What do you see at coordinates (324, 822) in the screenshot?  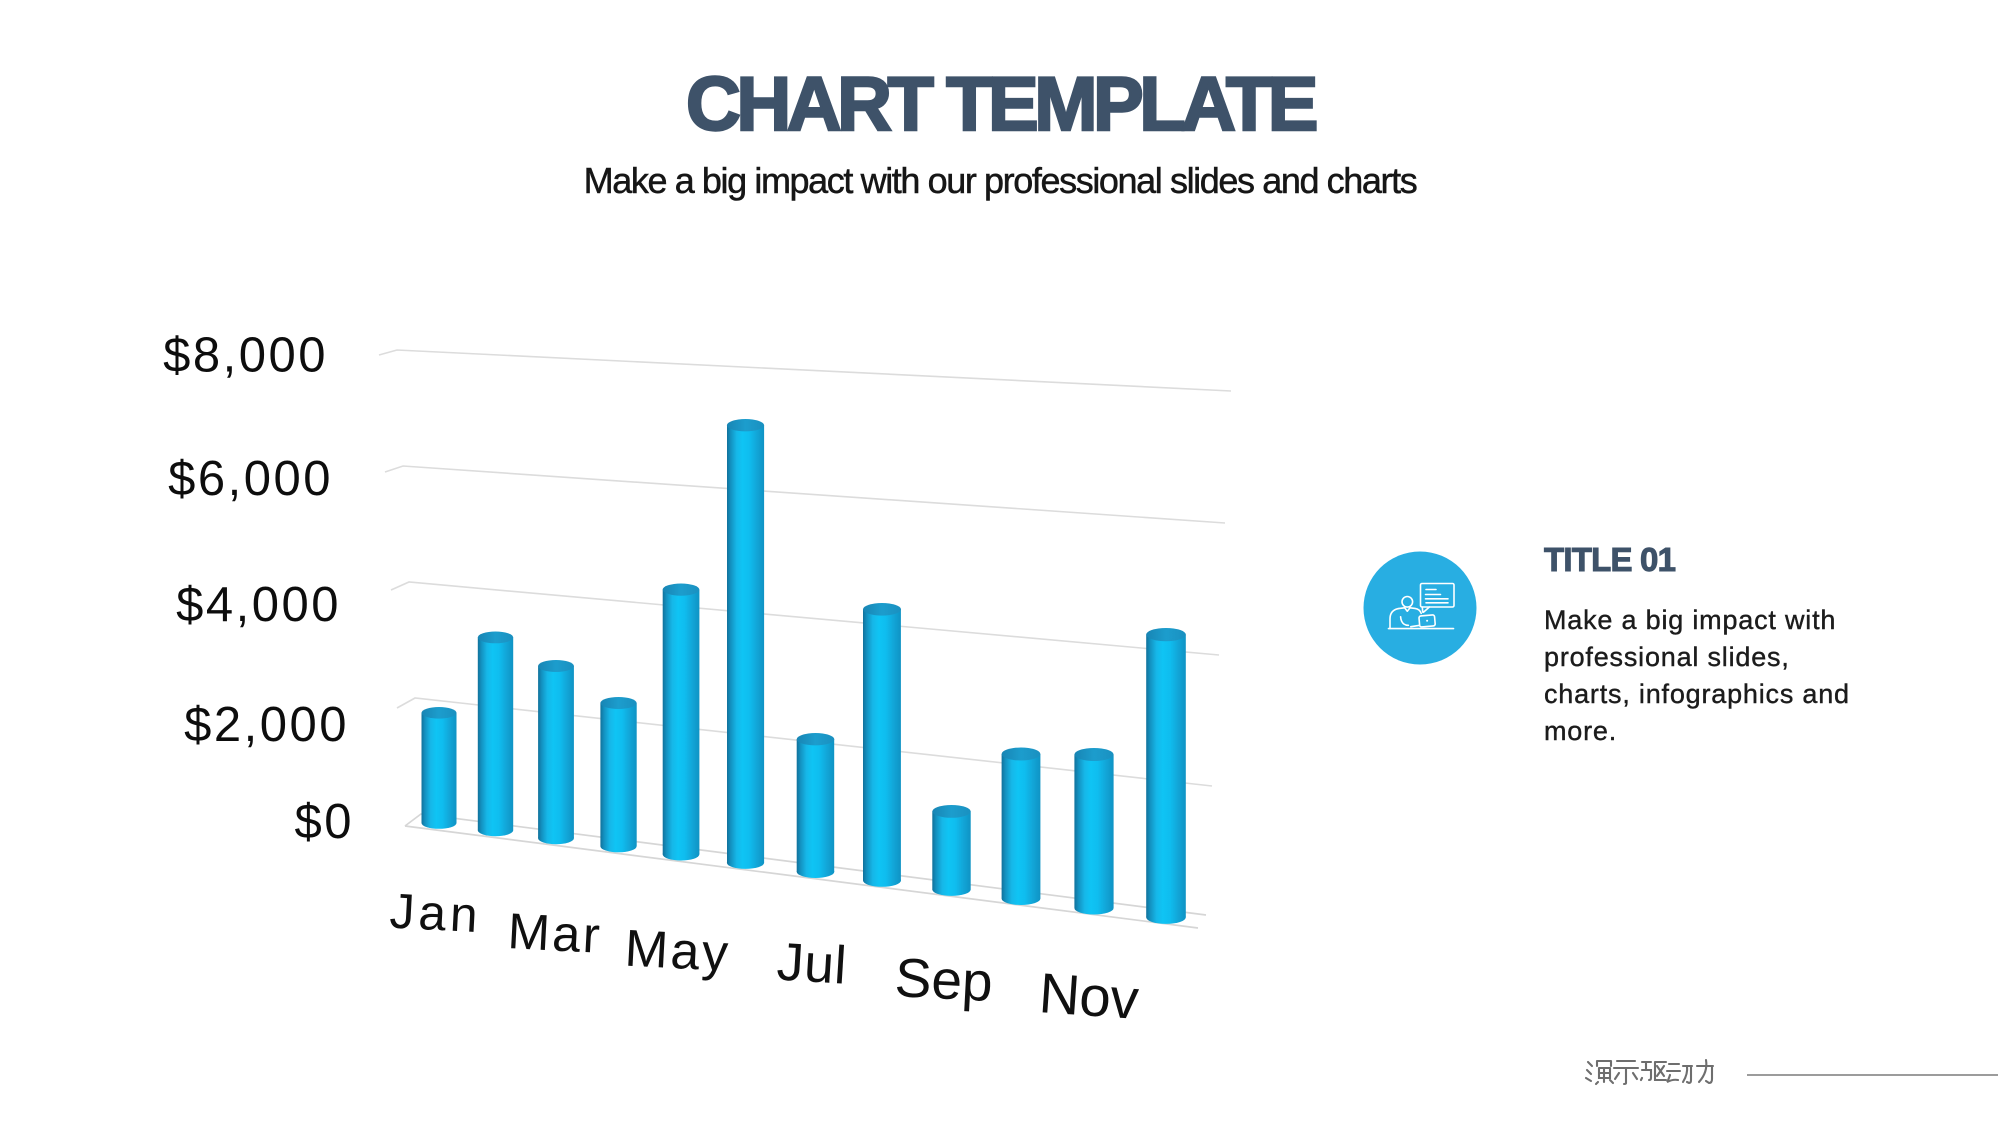 I see `svg-text: $0` at bounding box center [324, 822].